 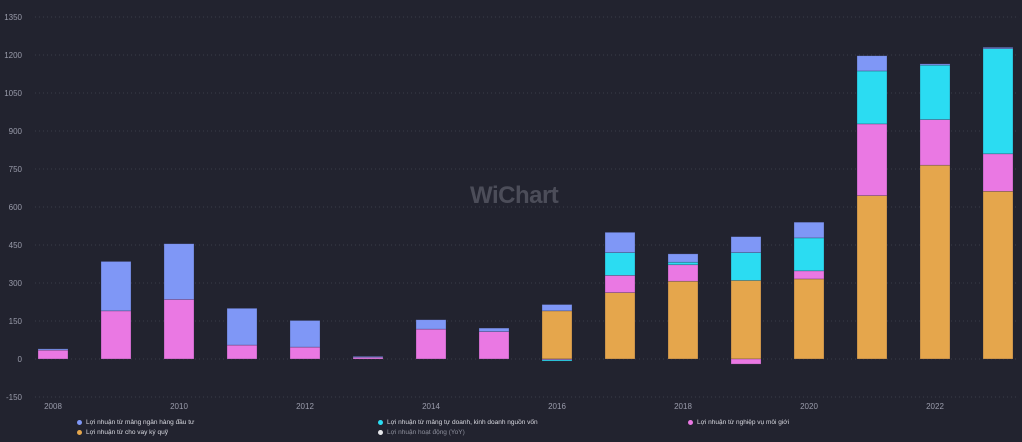 What do you see at coordinates (14, 397) in the screenshot?
I see `y-tick-label: -150` at bounding box center [14, 397].